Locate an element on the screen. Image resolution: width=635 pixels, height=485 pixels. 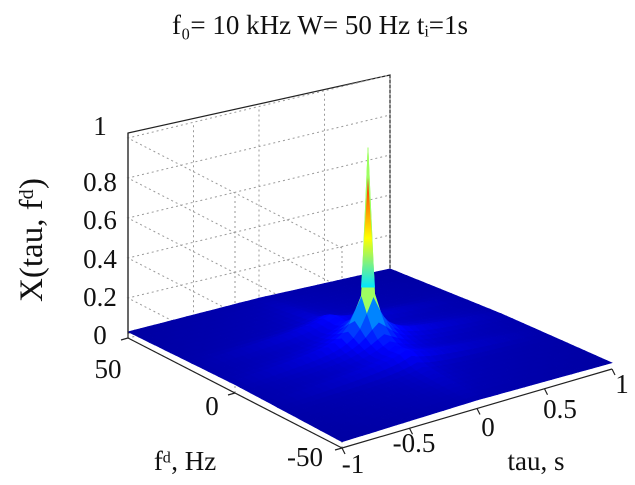
z-tick-label: 0.6 is located at coordinates (100, 220).